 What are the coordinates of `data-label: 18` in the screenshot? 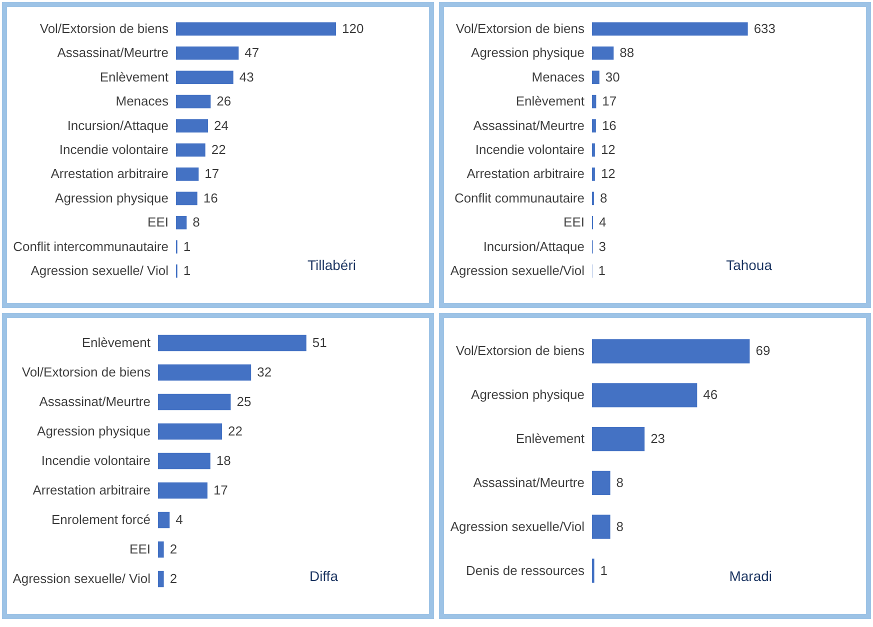 It's located at (223, 460).